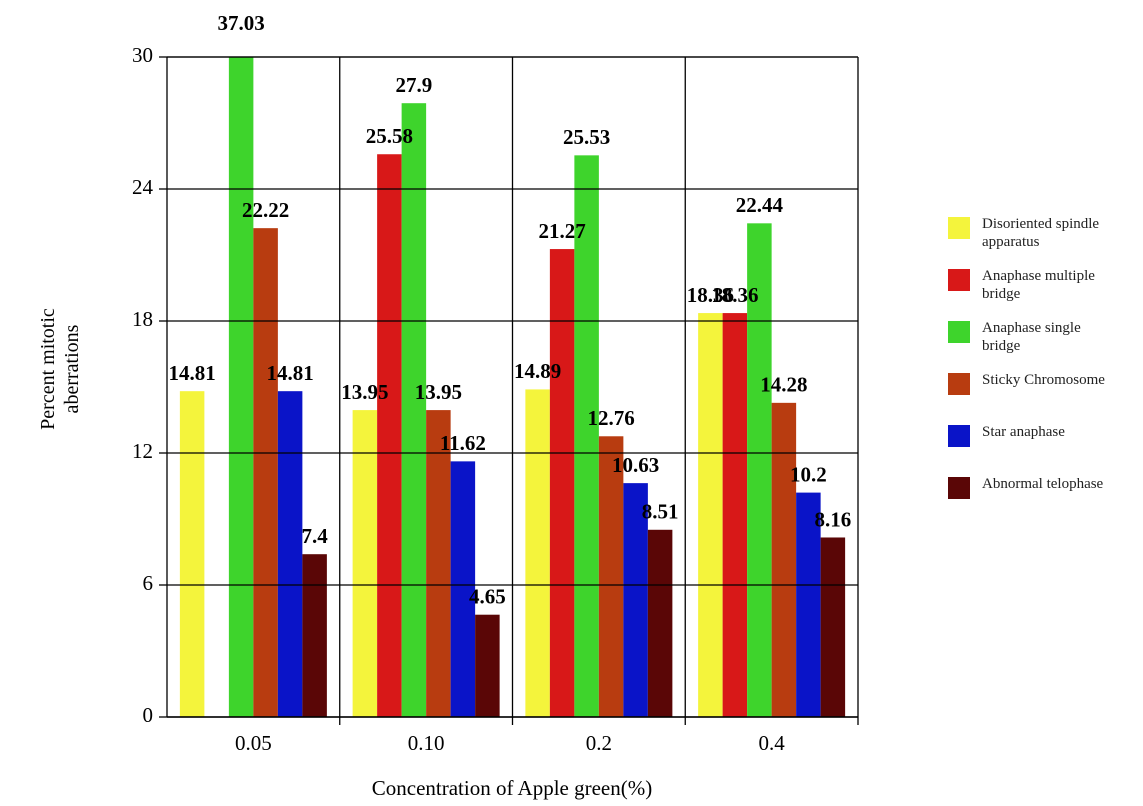  What do you see at coordinates (143, 187) in the screenshot?
I see `y-tick-label: 24` at bounding box center [143, 187].